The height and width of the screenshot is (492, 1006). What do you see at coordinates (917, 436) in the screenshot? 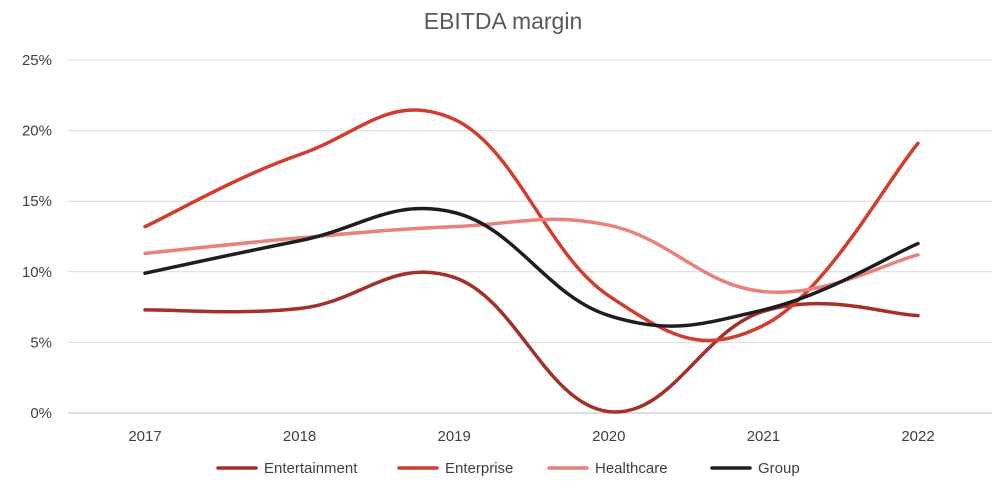
I see `x-tick-label: 2022` at bounding box center [917, 436].